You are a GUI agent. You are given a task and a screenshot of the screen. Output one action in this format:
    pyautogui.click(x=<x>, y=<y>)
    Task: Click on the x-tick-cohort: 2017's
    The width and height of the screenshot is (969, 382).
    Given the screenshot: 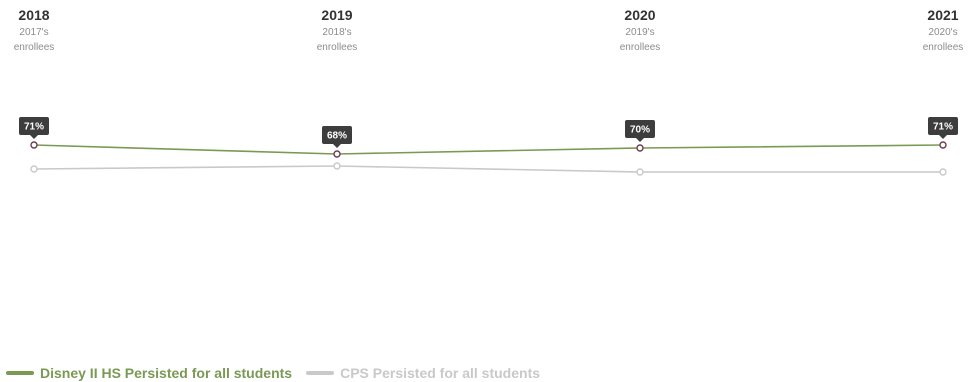 What is the action you would take?
    pyautogui.click(x=33, y=32)
    